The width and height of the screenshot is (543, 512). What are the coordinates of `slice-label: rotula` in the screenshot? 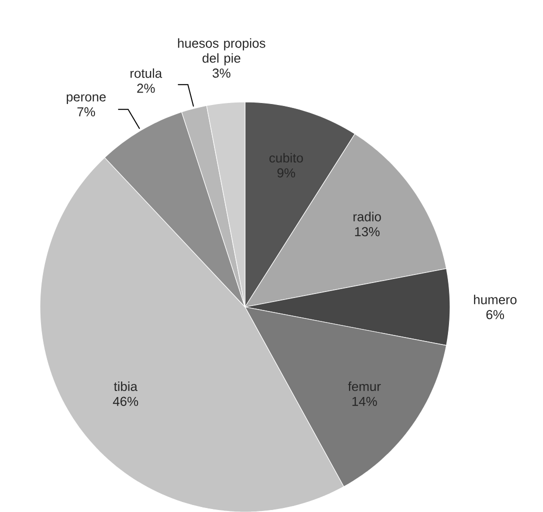 It's located at (146, 73).